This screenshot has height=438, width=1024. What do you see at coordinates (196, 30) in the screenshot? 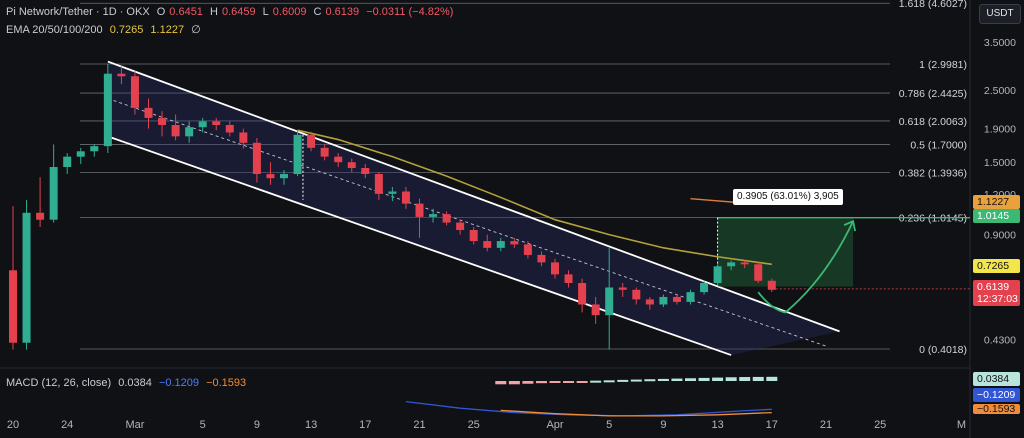
I see `ema-value-3: ∅` at bounding box center [196, 30].